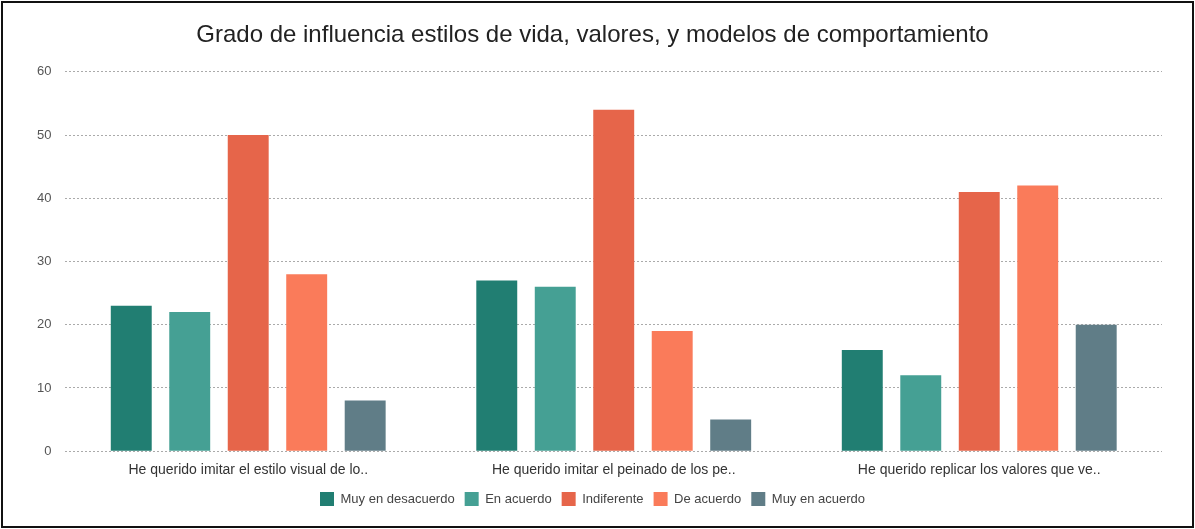  I want to click on legend-label: Indiferente, so click(613, 498).